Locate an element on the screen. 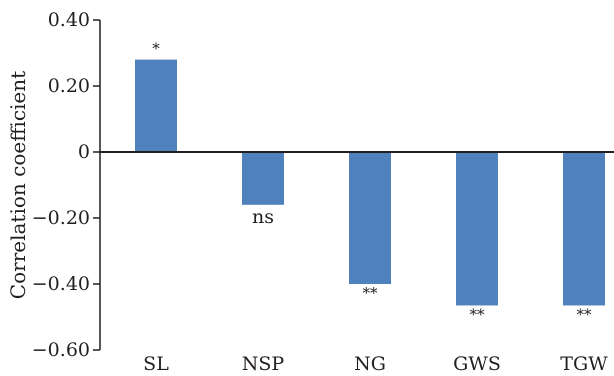  y-tick-label: 0.20 is located at coordinates (69, 86).